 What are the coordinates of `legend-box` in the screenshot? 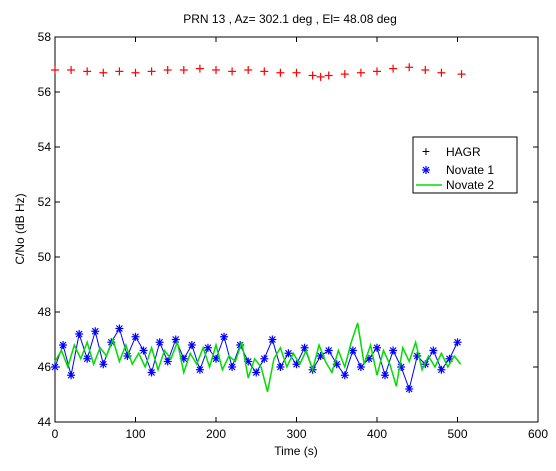 It's located at (465, 165).